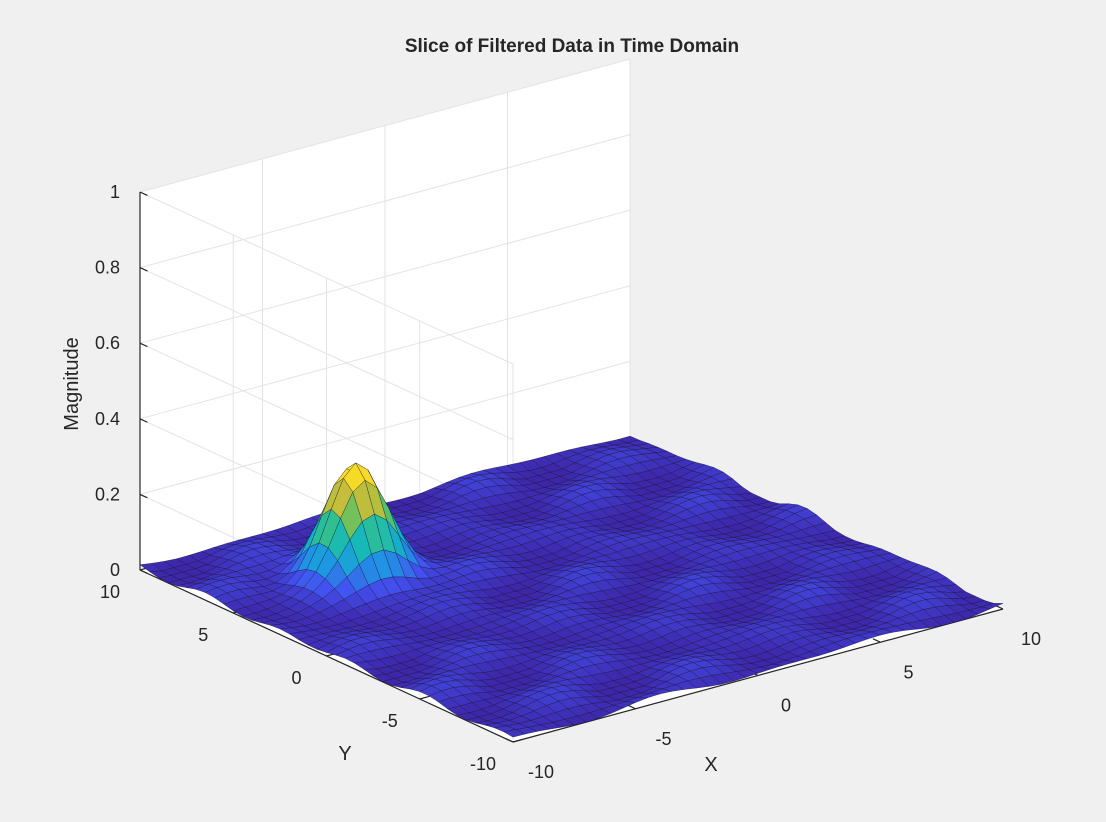 The height and width of the screenshot is (822, 1106). Describe the element at coordinates (710, 765) in the screenshot. I see `x-axis-label: X` at that location.